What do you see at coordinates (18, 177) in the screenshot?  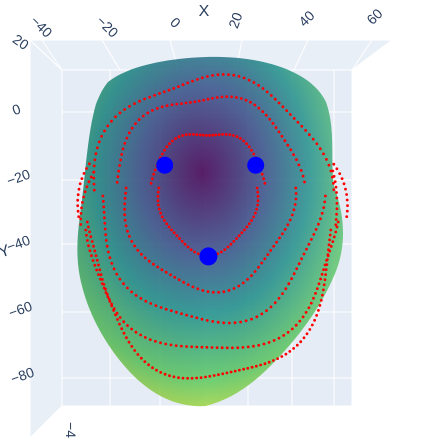 I see `y-tick-label: −20` at bounding box center [18, 177].